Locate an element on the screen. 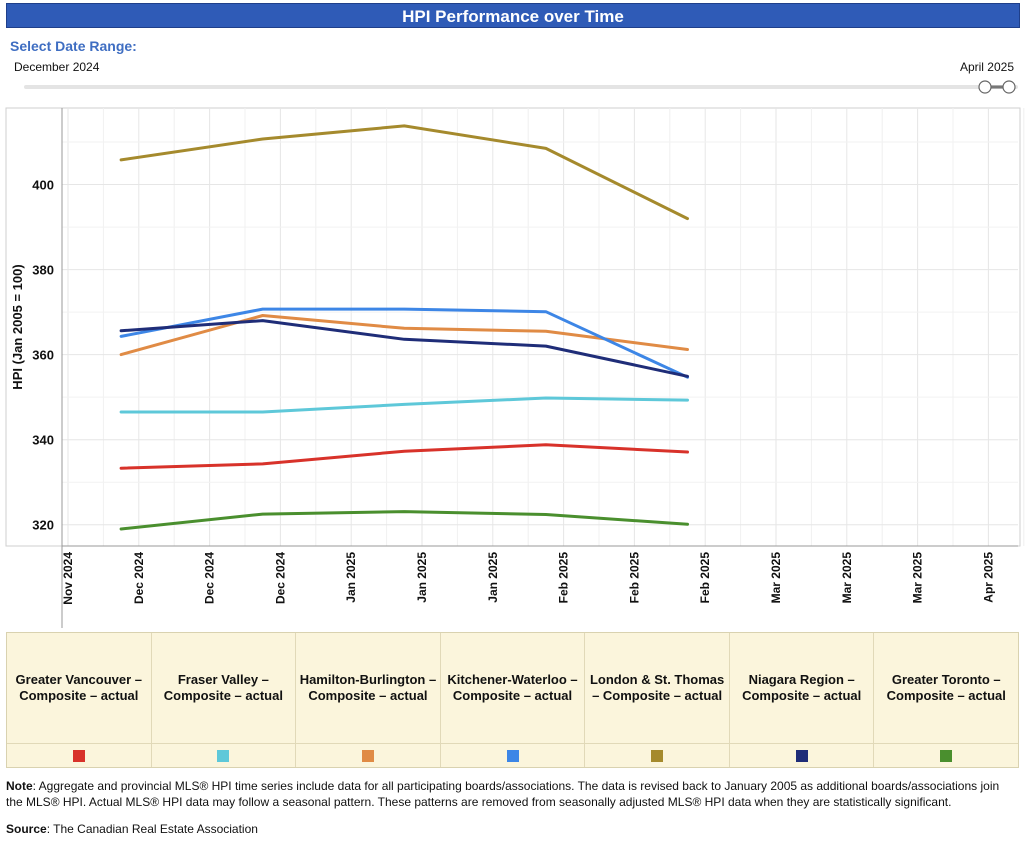 The image size is (1026, 844). note-label: Note is located at coordinates (19, 786).